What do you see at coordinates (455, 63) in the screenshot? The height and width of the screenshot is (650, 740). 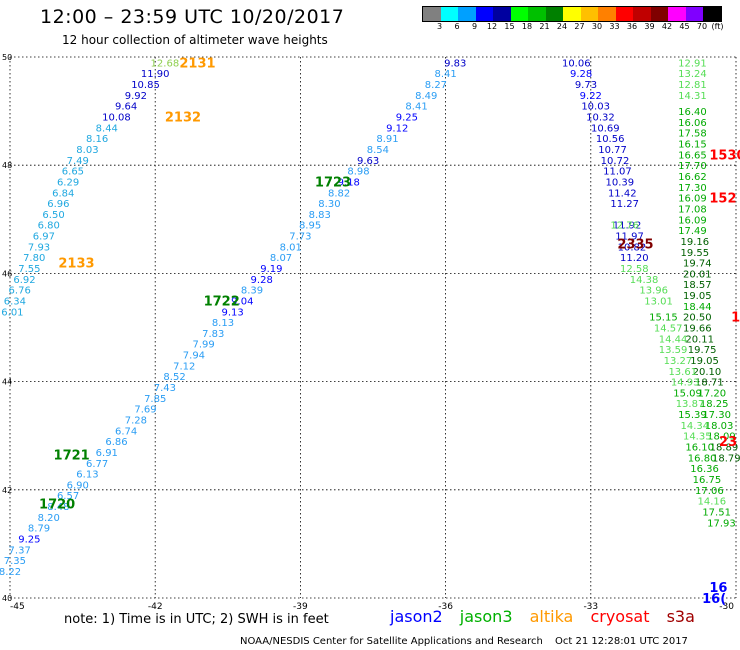 I see `data-point-jason2: 9.83` at bounding box center [455, 63].